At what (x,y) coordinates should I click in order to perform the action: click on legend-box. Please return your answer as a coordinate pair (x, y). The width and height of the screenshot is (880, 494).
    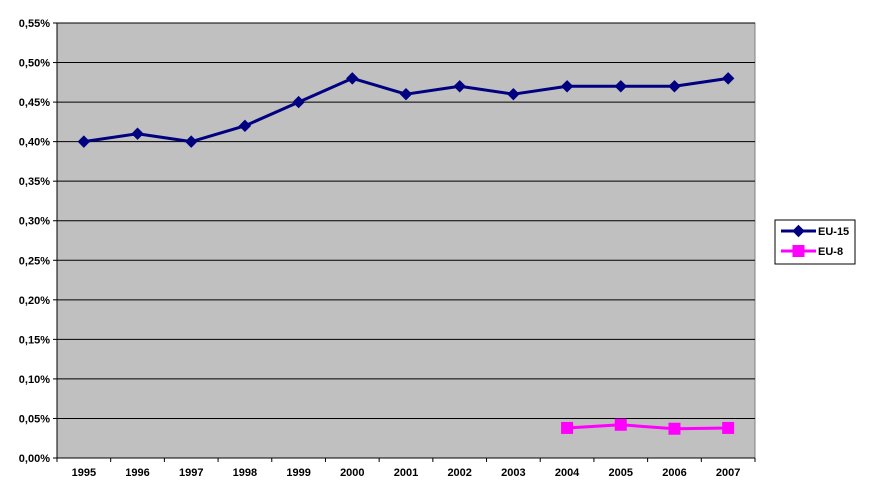
    Looking at the image, I should click on (815, 242).